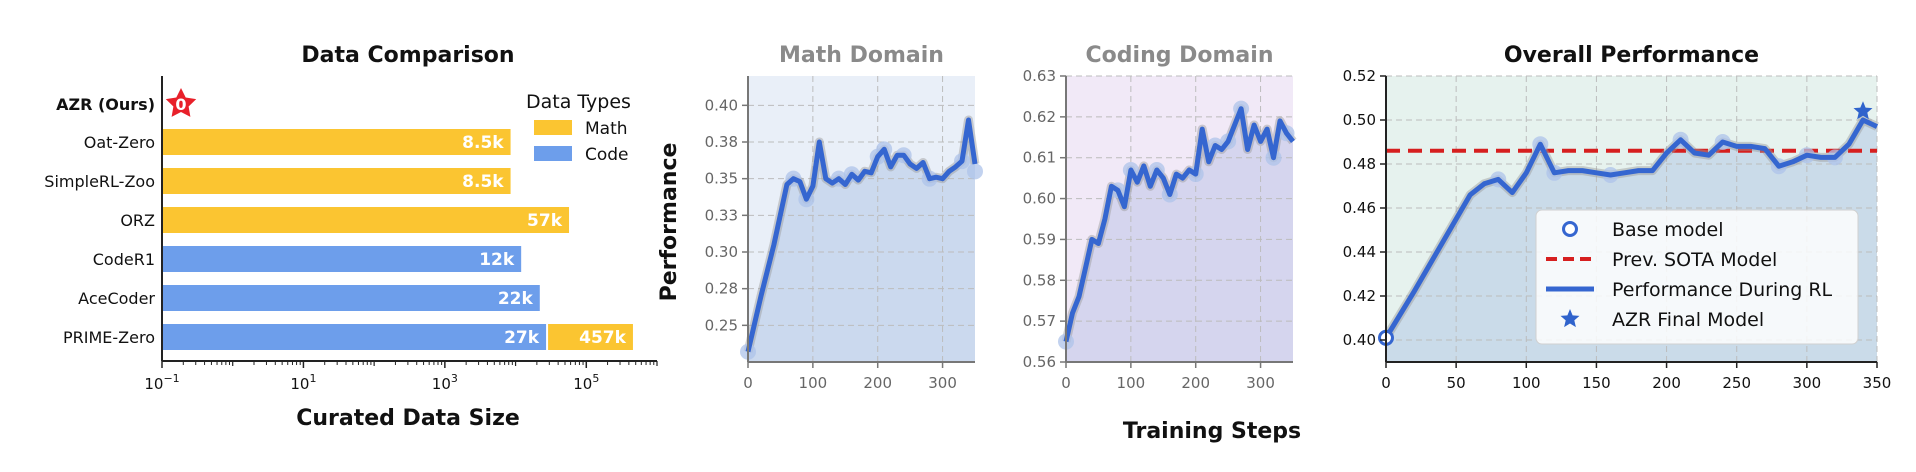  Describe the element at coordinates (607, 155) in the screenshot. I see `legend-label-code: Code` at that location.